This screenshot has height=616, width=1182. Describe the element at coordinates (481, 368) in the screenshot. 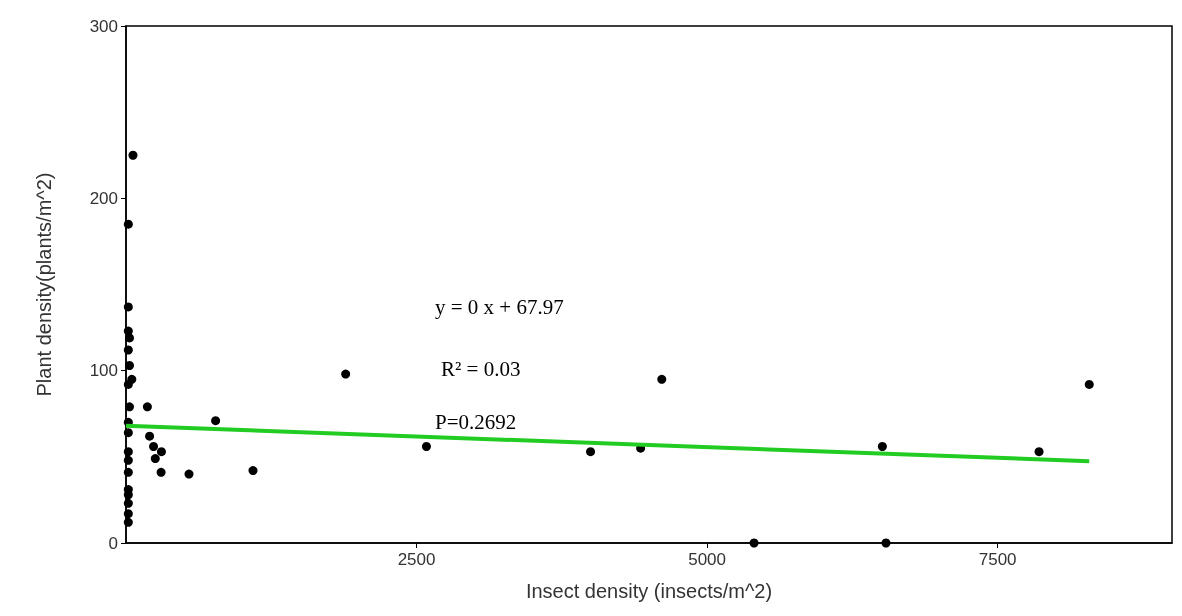

I see `annotation: R² = 0.03` at that location.